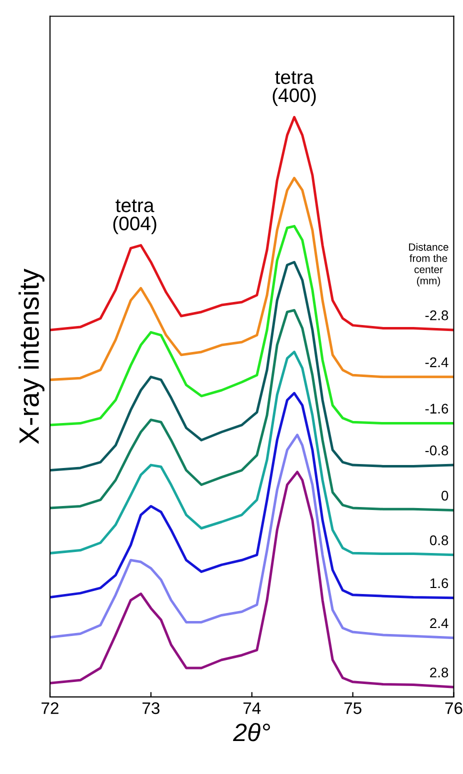 This screenshot has height=774, width=463. What do you see at coordinates (439, 540) in the screenshot?
I see `series-label: 0.8` at bounding box center [439, 540].